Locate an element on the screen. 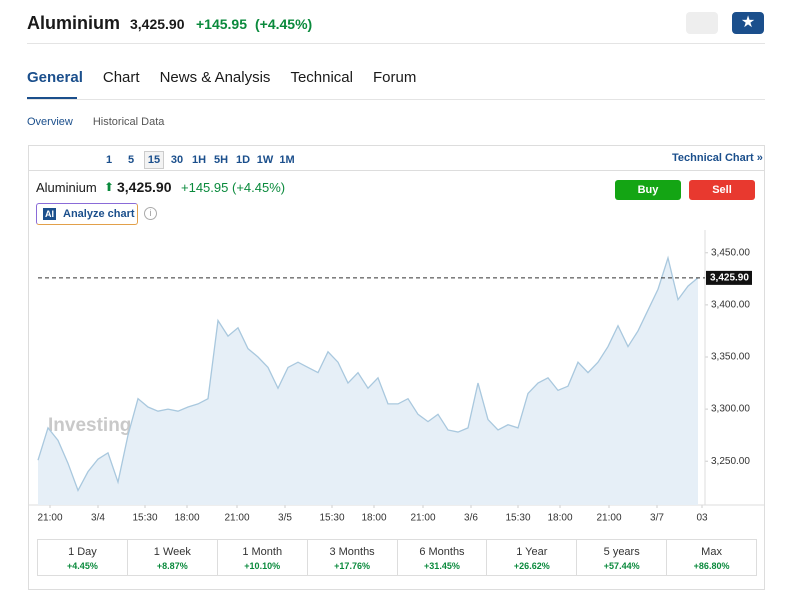  price-tag is located at coordinates (729, 277).